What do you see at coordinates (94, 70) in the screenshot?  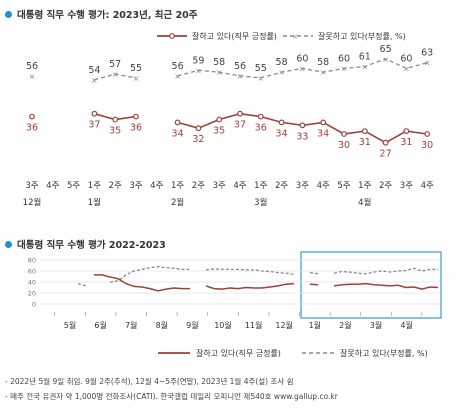 I see `disapprove-data-label: 54` at bounding box center [94, 70].